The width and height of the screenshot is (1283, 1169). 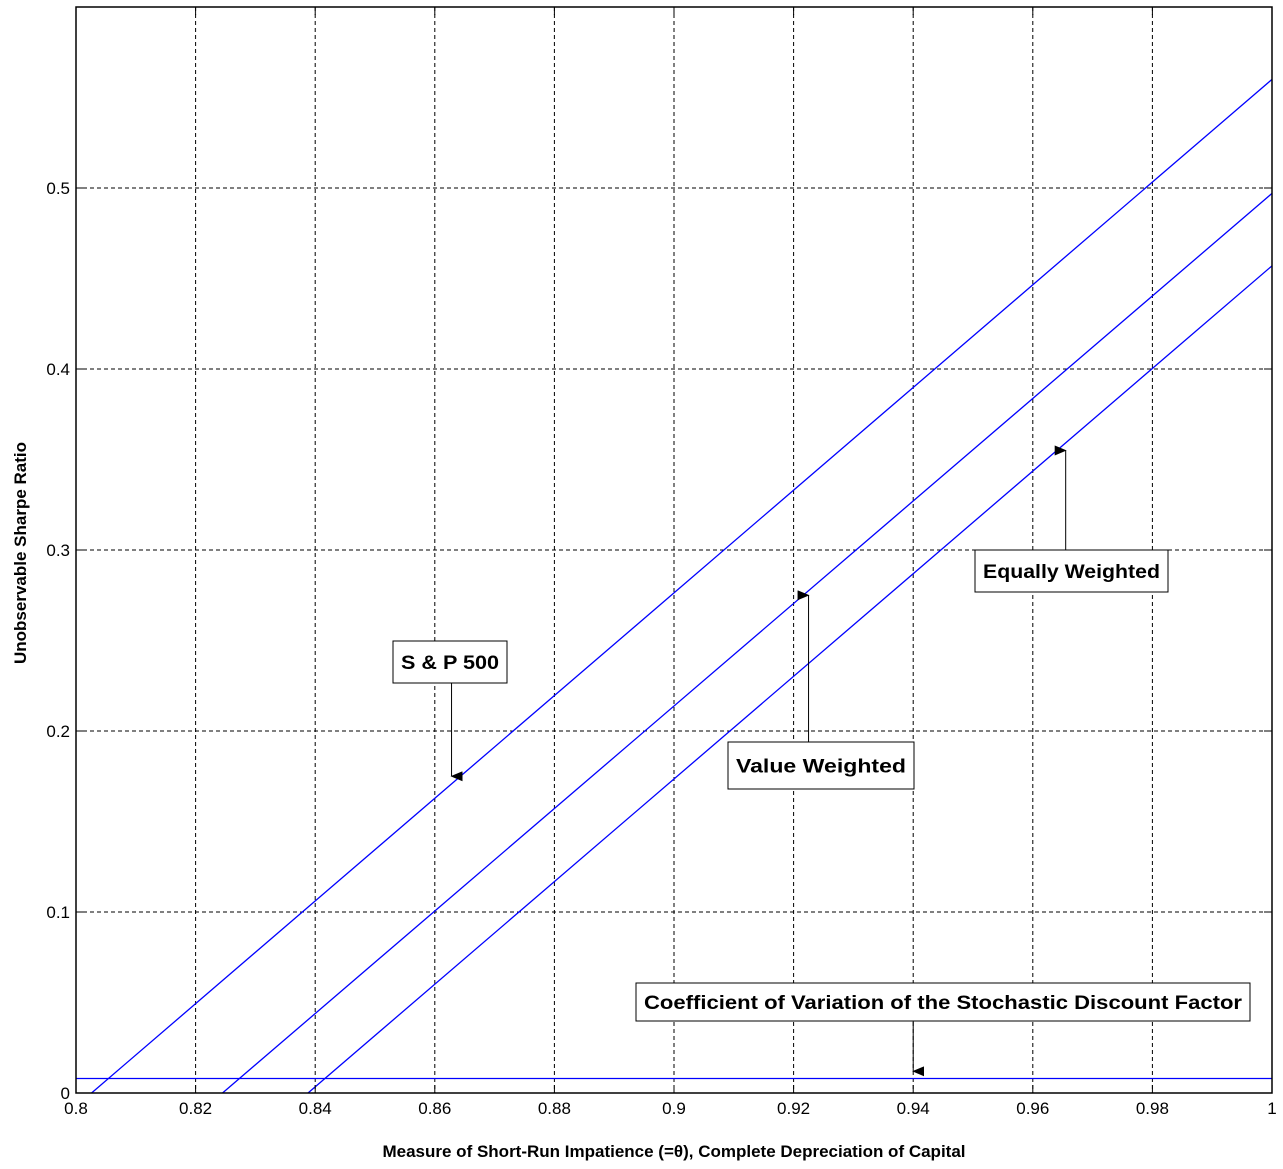 I want to click on y-tick-label: 0.2, so click(x=58, y=731).